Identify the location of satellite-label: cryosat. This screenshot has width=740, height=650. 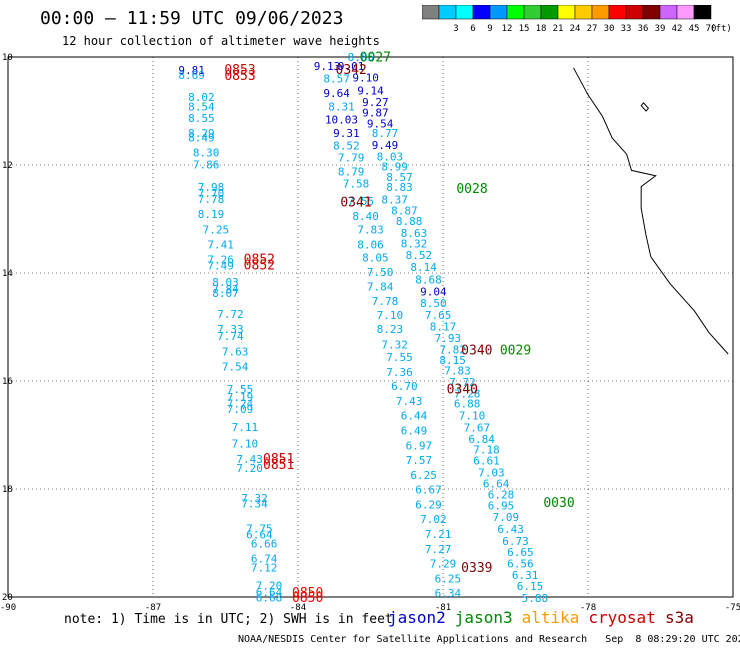
(622, 617).